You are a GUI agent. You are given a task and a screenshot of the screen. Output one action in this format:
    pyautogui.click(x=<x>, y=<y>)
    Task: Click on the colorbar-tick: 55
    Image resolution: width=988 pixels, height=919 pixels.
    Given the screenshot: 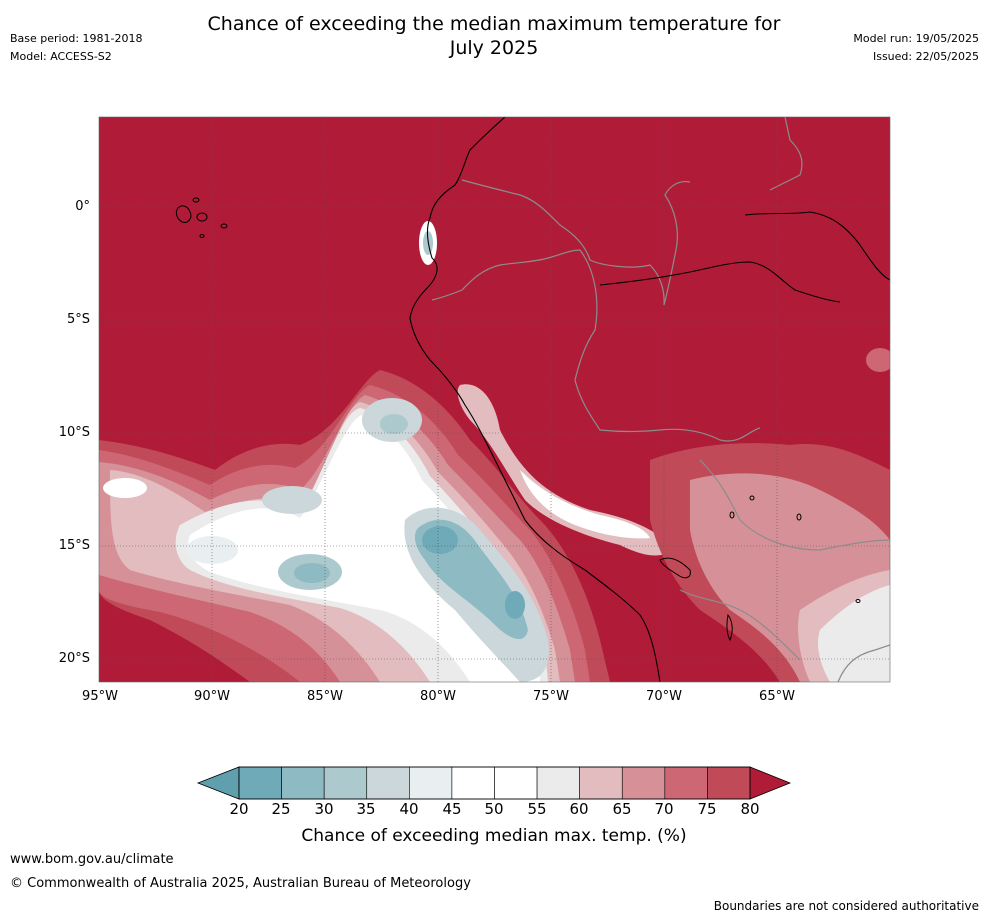 What is the action you would take?
    pyautogui.click(x=537, y=809)
    